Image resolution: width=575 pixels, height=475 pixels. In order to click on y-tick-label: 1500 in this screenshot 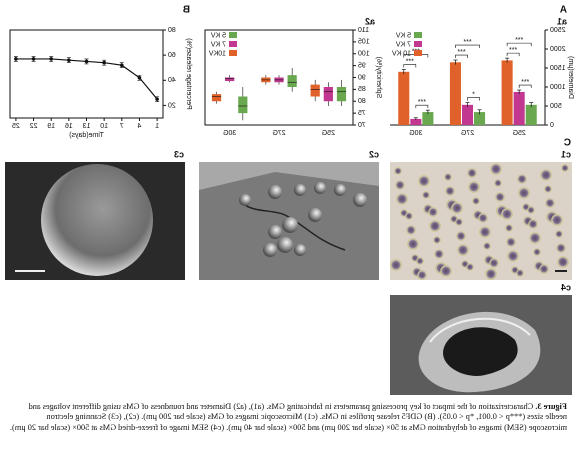, I will do `click(558, 68)`.